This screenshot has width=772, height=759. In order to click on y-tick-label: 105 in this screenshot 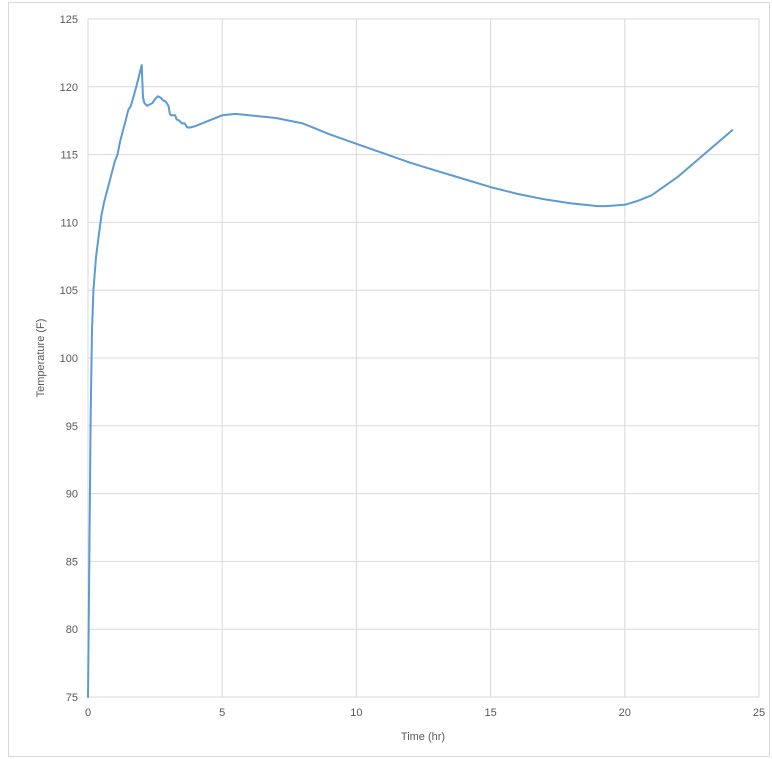, I will do `click(69, 291)`.